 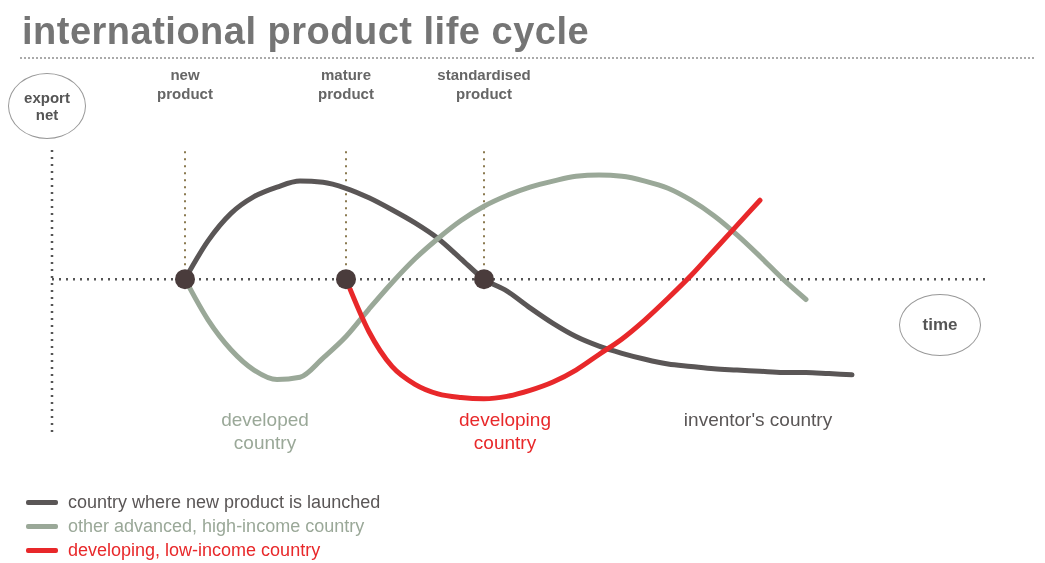 I want to click on legend-label: other advanced, high-income country, so click(x=216, y=526).